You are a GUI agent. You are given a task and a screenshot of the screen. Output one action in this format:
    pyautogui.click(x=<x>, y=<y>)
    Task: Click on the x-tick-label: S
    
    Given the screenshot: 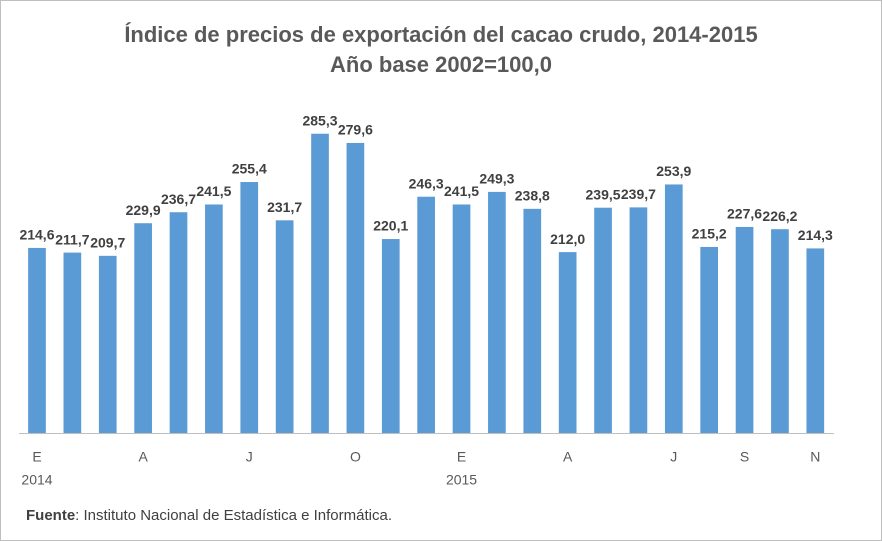 What is the action you would take?
    pyautogui.click(x=744, y=457)
    